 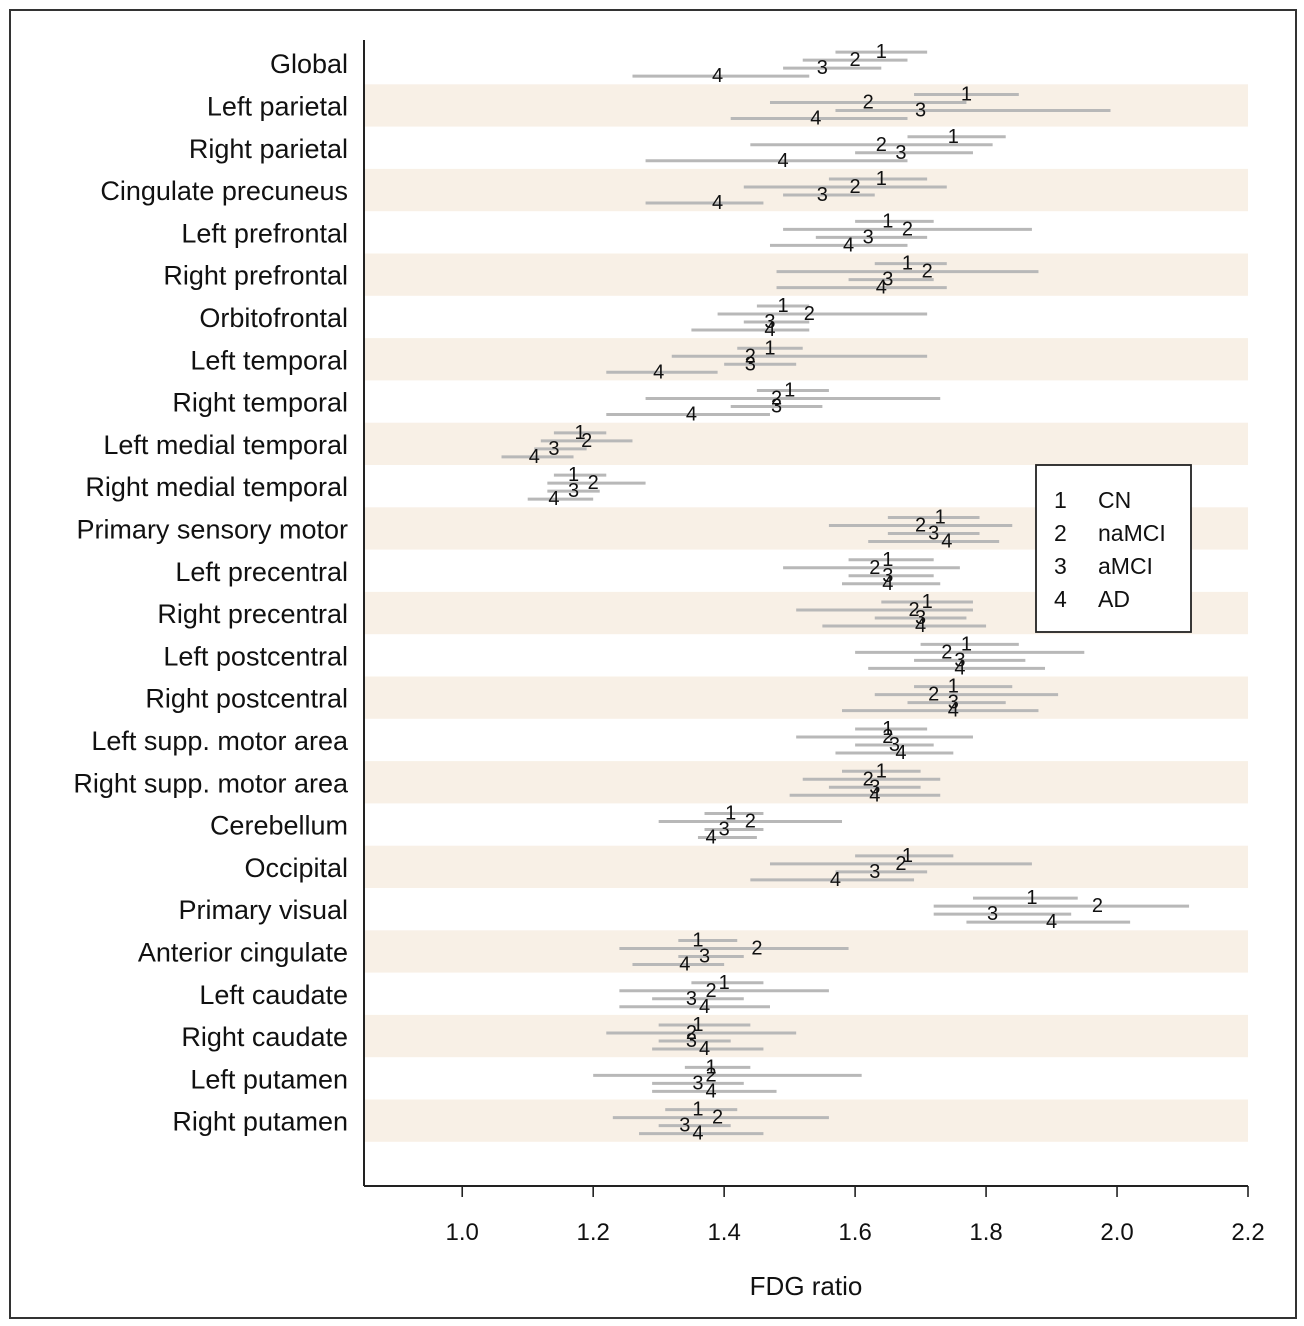 I want to click on region-label: Right putamen, so click(x=260, y=1122).